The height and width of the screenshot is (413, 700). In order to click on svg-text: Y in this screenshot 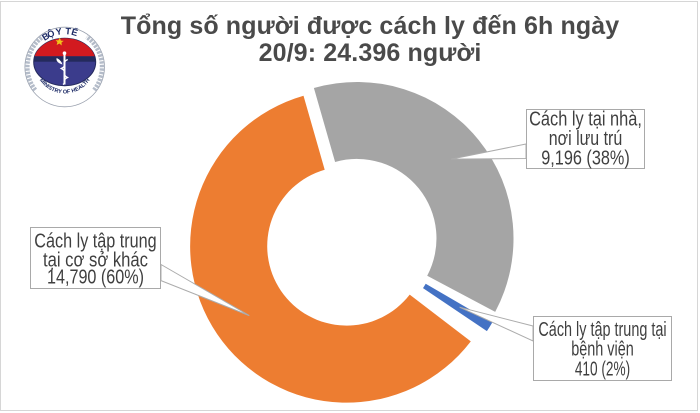, I will do `click(59, 31)`.